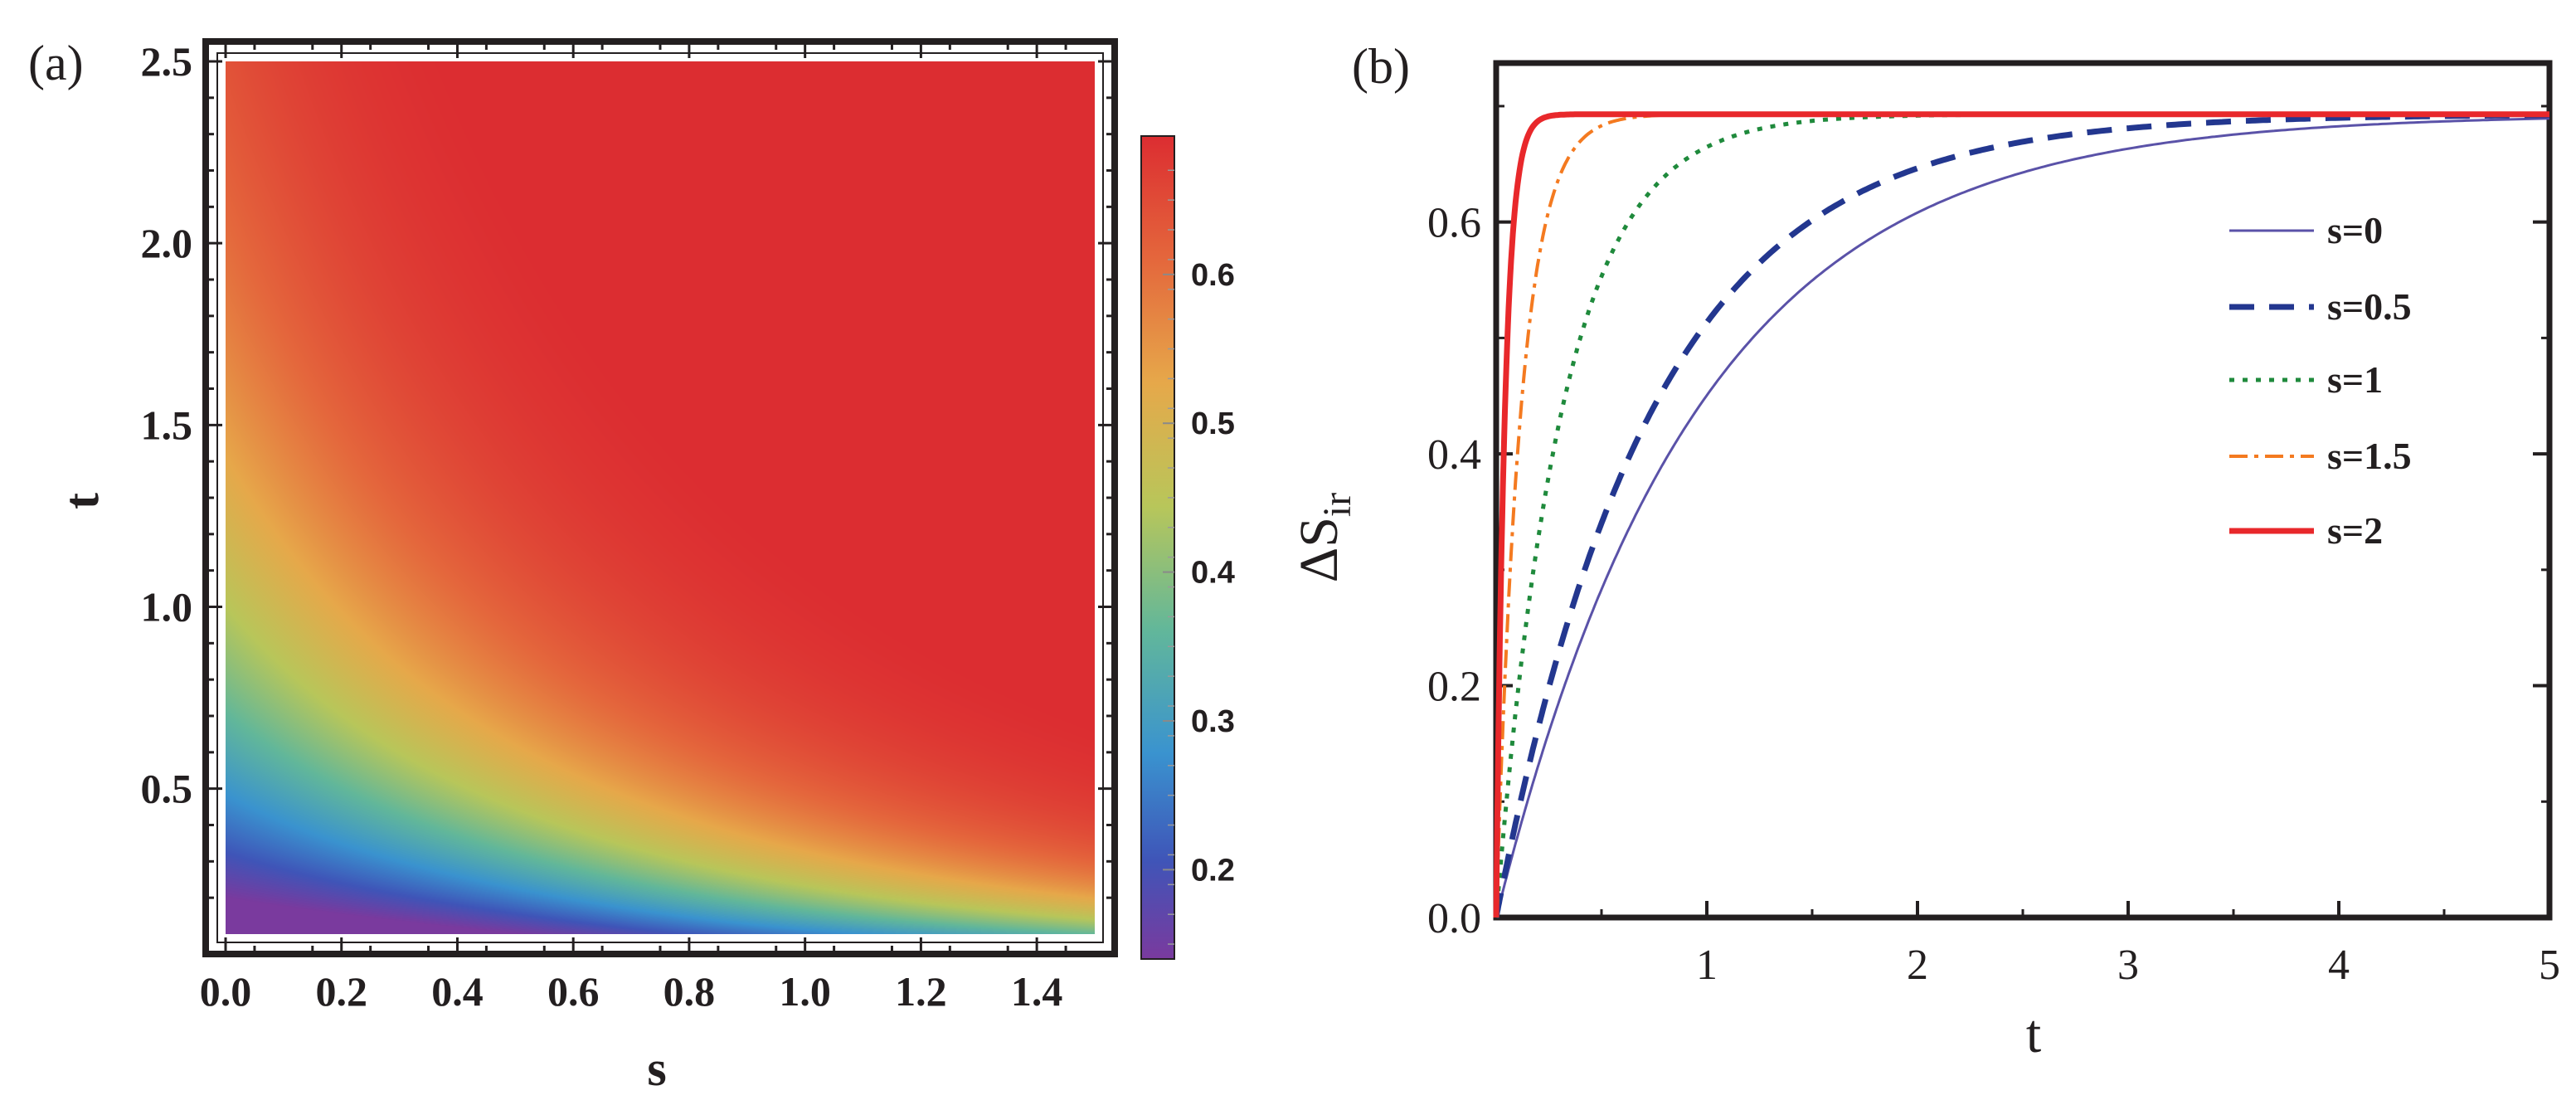 This screenshot has width=2576, height=1105. Describe the element at coordinates (1454, 687) in the screenshot. I see `y-tick-label: 0.2` at that location.